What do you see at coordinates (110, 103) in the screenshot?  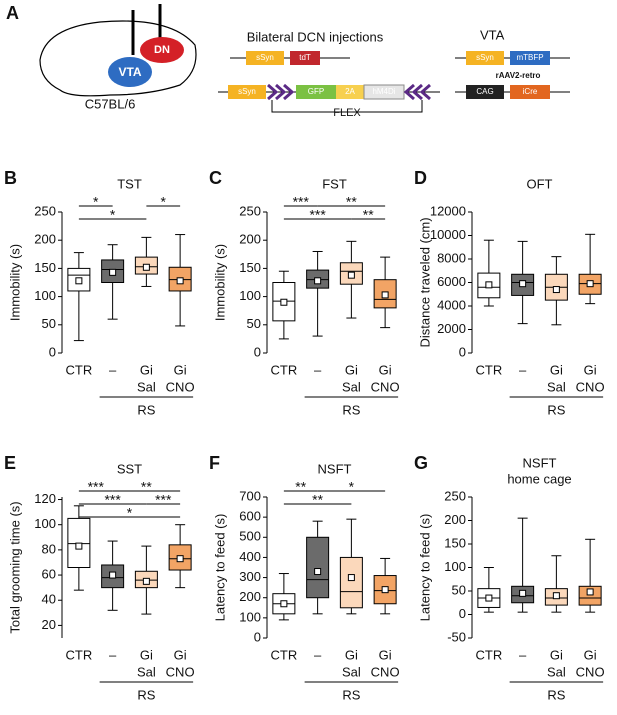 I see `strain: C57BL/6` at bounding box center [110, 103].